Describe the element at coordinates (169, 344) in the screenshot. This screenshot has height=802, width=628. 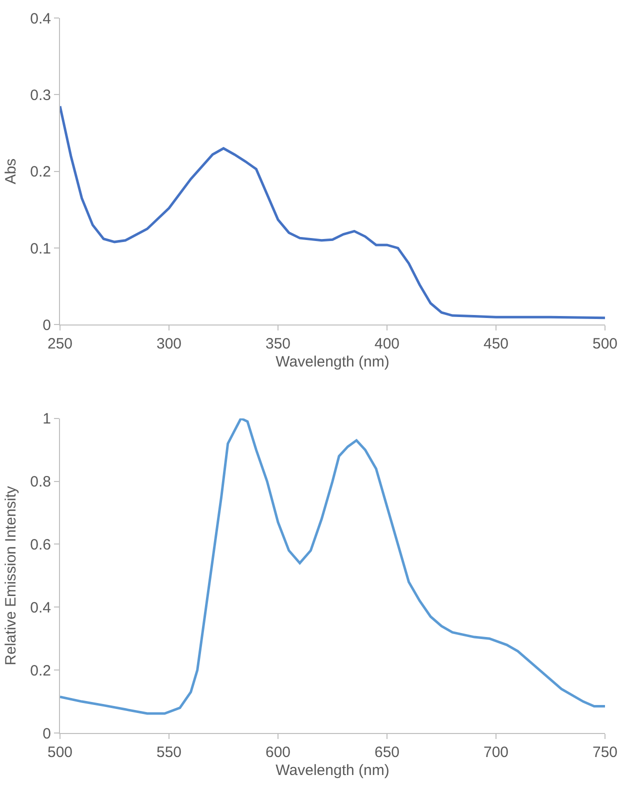
I see `x-tick-label: 300` at that location.